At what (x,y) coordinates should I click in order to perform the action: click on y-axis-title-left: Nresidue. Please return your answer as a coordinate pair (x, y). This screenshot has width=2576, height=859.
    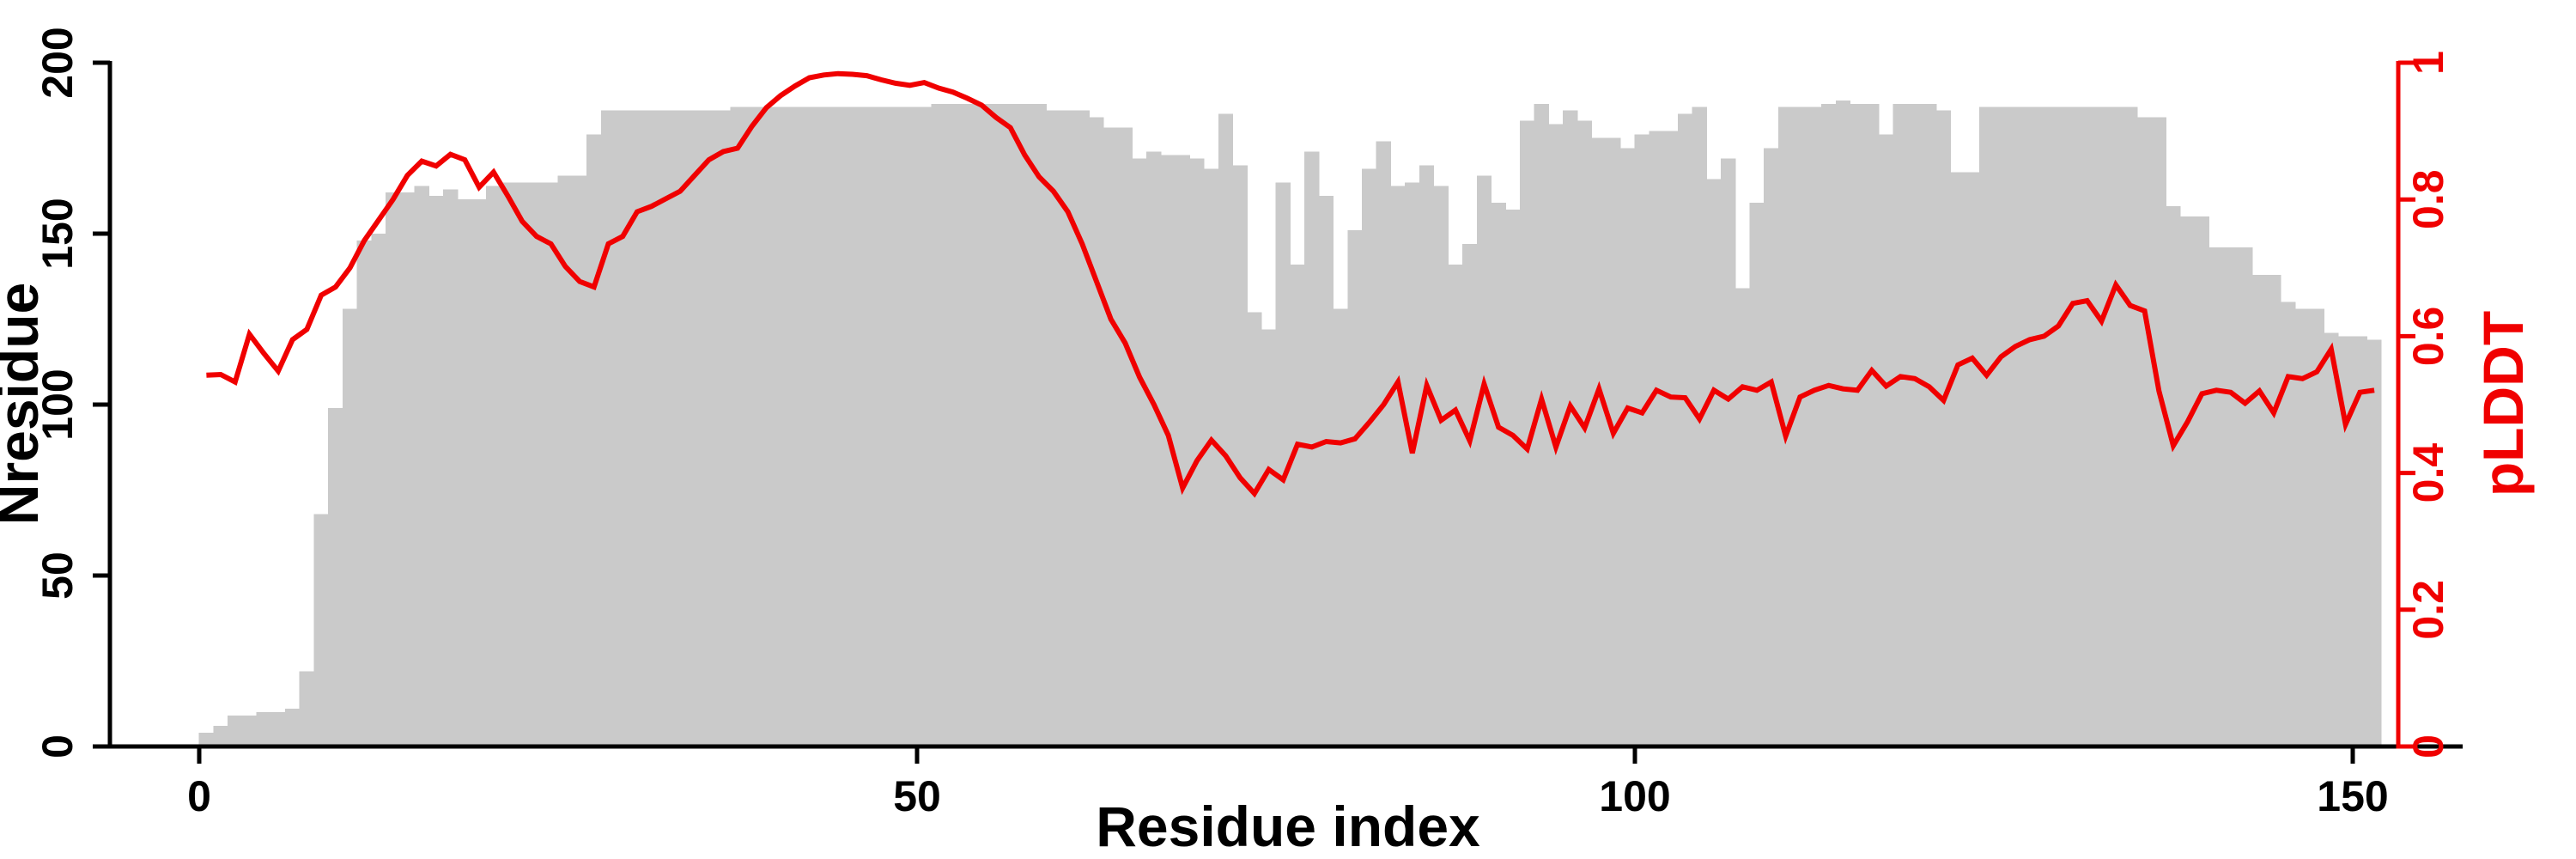
    Looking at the image, I should click on (25, 404).